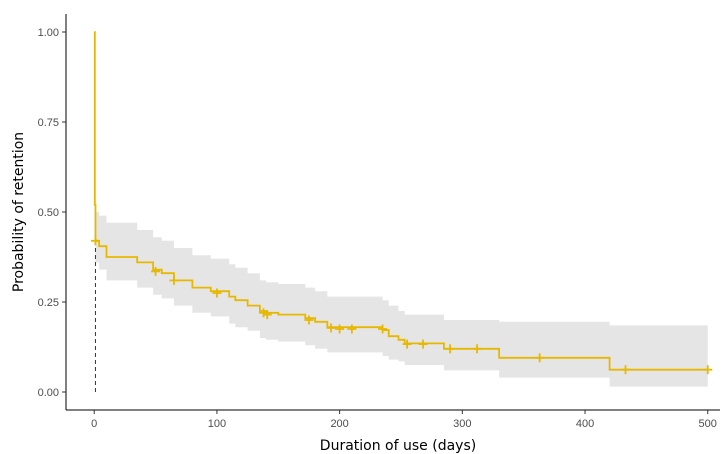 The height and width of the screenshot is (454, 725). What do you see at coordinates (19, 212) in the screenshot?
I see `y-axis-title: Probability of retention` at bounding box center [19, 212].